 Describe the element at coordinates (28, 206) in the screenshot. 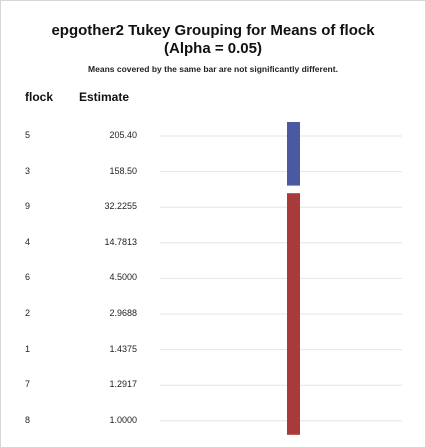

I see `flock-label: 9` at that location.